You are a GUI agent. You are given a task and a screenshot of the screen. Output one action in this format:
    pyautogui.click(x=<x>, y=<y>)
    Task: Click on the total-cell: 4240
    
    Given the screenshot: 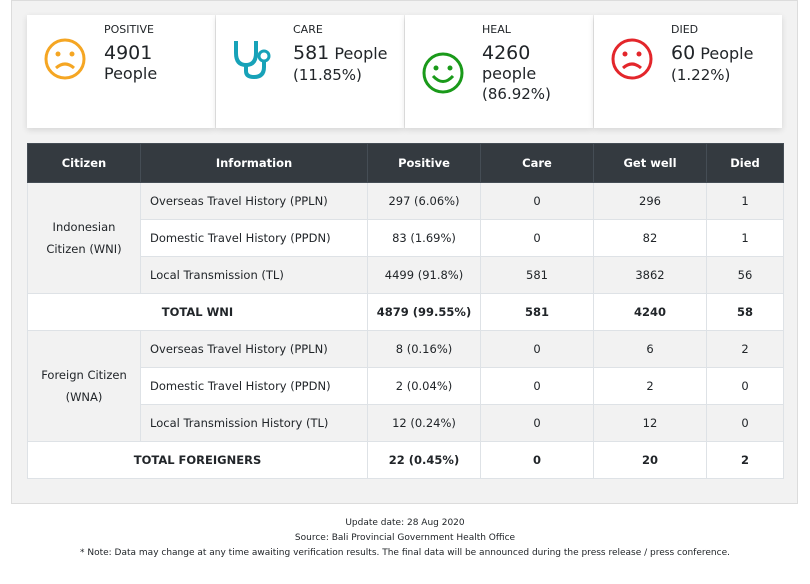 What is the action you would take?
    pyautogui.click(x=650, y=312)
    